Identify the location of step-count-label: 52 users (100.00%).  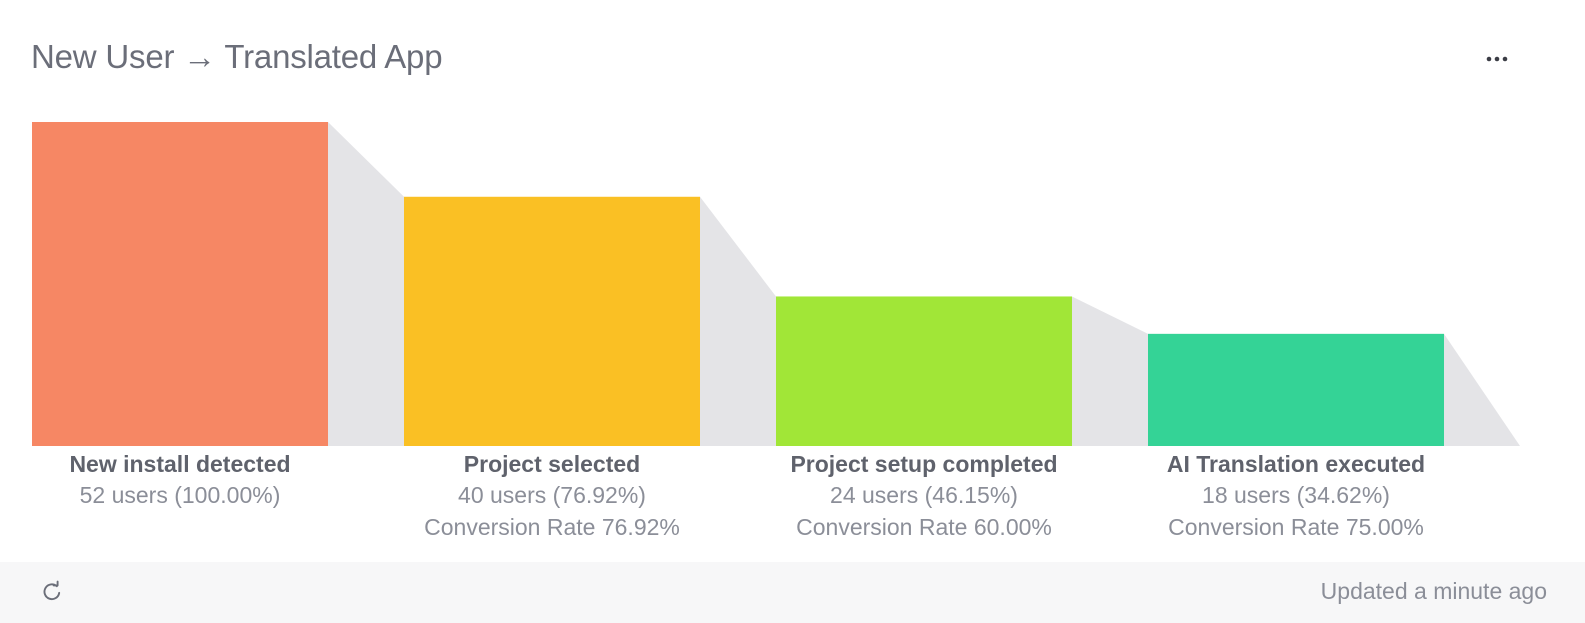
(180, 495).